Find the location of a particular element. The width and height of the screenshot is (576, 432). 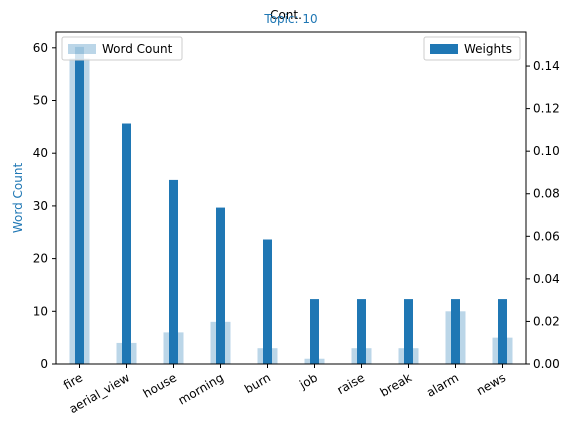

left-tick-label: 50 is located at coordinates (40, 101).